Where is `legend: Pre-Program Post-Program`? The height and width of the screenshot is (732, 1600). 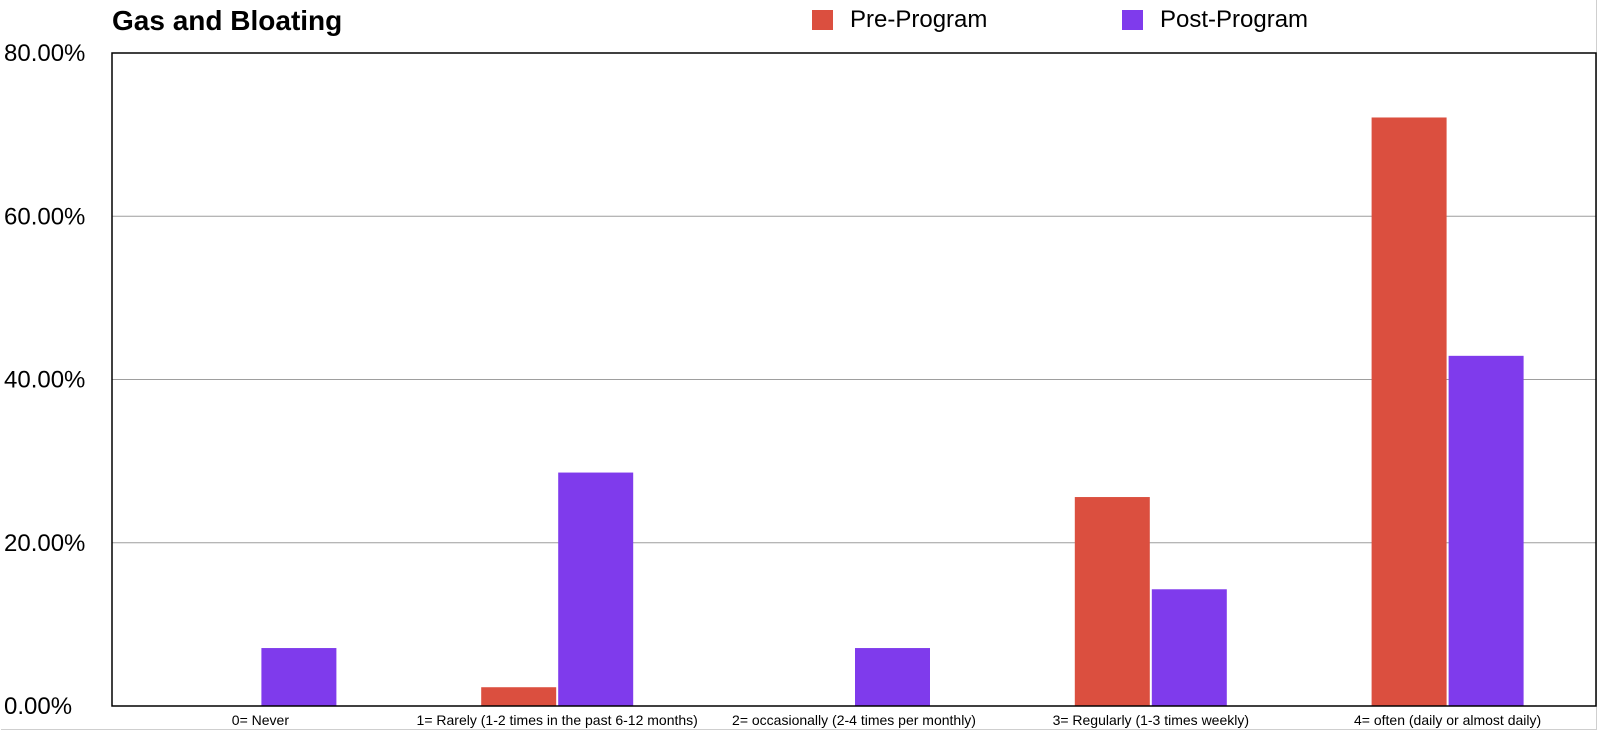
legend: Pre-Program Post-Program is located at coordinates (1060, 19).